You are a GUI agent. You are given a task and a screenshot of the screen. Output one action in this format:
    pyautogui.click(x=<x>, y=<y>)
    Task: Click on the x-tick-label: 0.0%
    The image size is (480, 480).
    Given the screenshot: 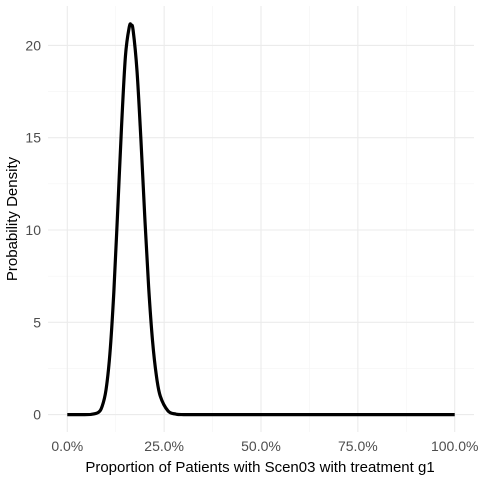 What is the action you would take?
    pyautogui.click(x=67, y=446)
    